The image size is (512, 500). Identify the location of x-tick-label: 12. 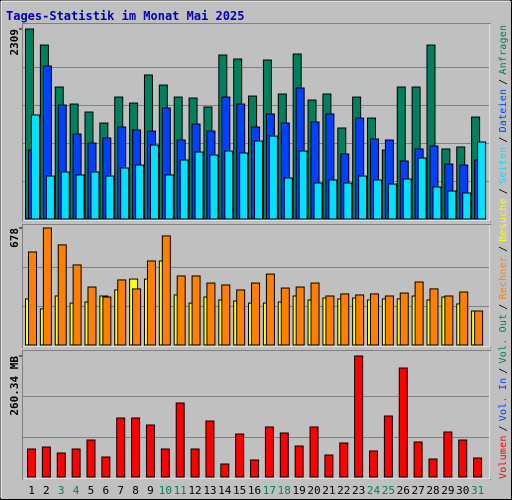
(194, 490).